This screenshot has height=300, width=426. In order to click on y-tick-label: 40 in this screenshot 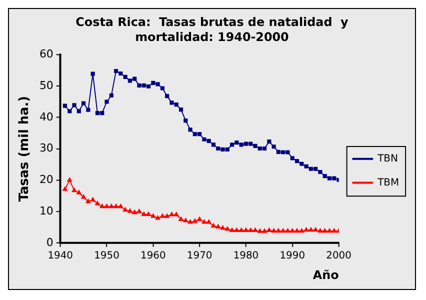, I will do `click(46, 117)`.